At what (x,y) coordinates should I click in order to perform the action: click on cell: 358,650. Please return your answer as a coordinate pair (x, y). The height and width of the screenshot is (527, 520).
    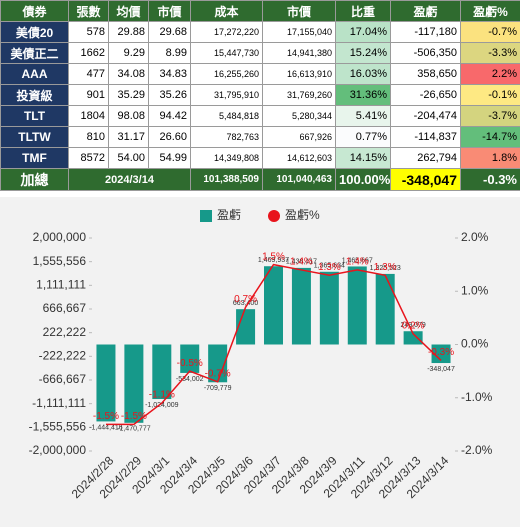
    Looking at the image, I should click on (425, 74).